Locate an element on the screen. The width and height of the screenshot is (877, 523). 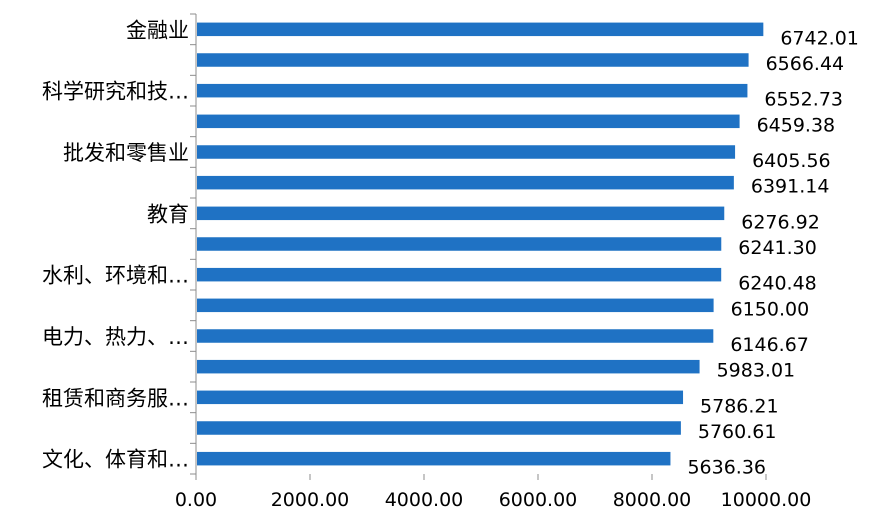
x-tick-label-1: 2000.00 is located at coordinates (310, 500).